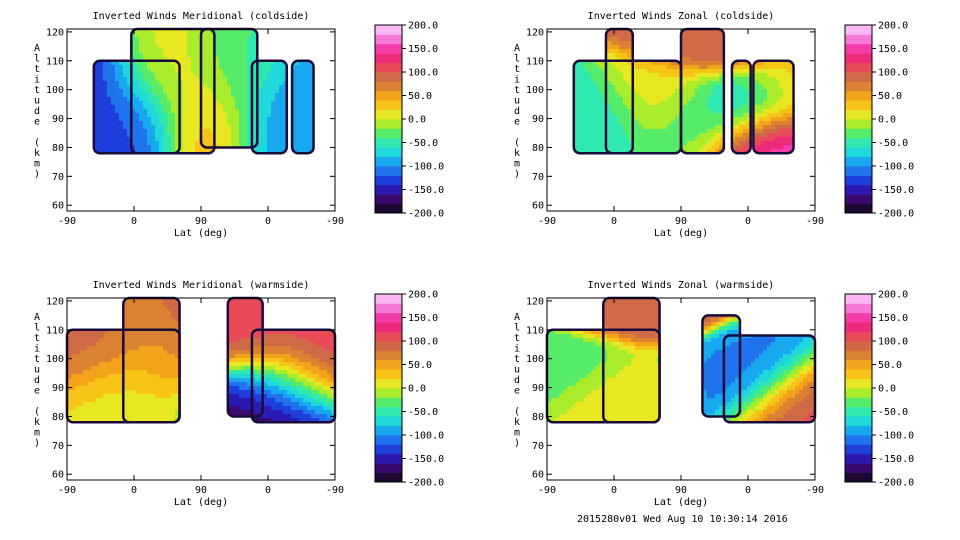 The height and width of the screenshot is (540, 960). I want to click on colorbar-tick-label: -100.0, so click(426, 167).